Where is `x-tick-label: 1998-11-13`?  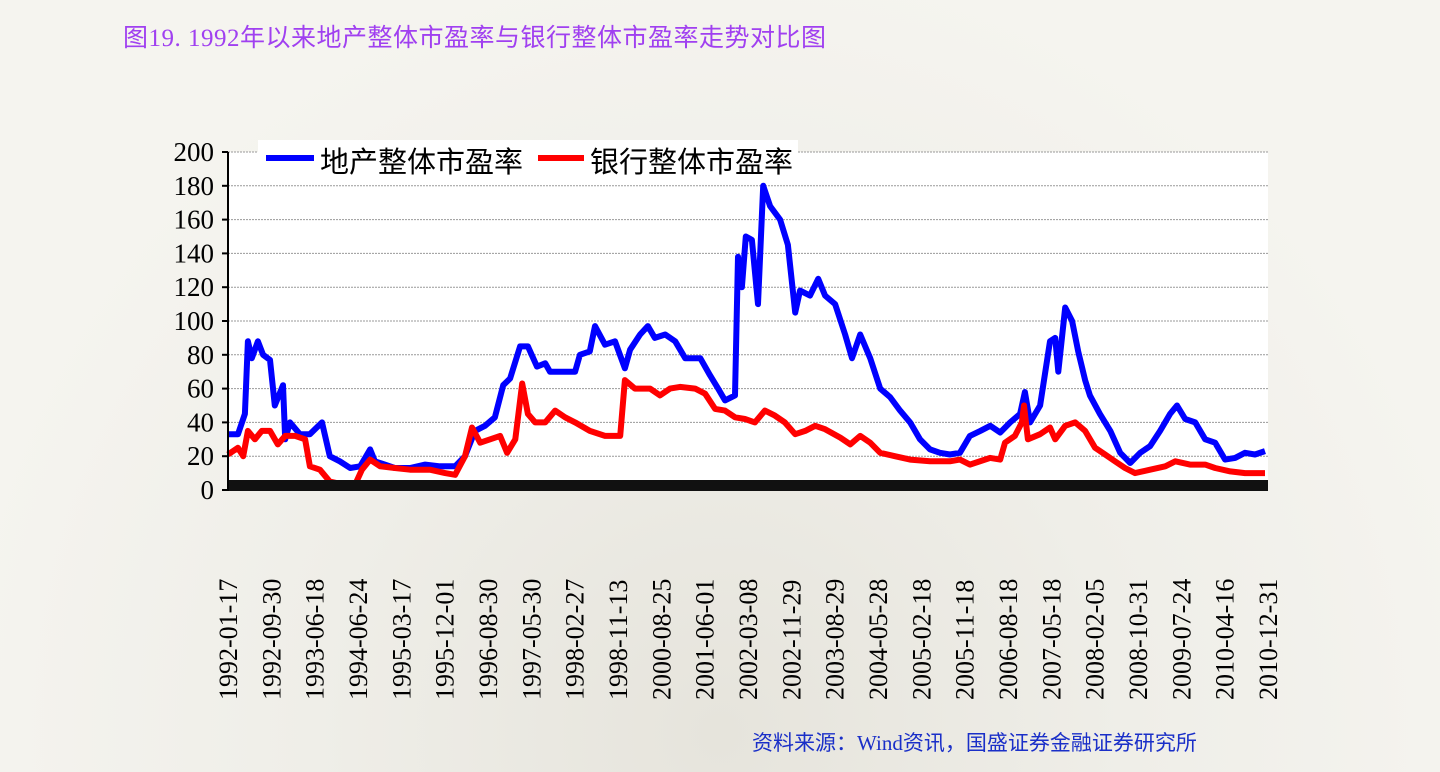
x-tick-label: 1998-11-13 is located at coordinates (618, 640).